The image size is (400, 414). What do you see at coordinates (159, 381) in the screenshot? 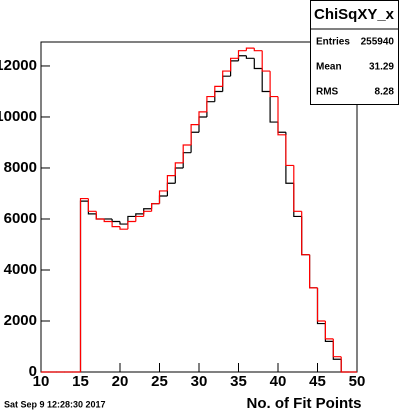
I see `x-tick-label: 25` at bounding box center [159, 381].